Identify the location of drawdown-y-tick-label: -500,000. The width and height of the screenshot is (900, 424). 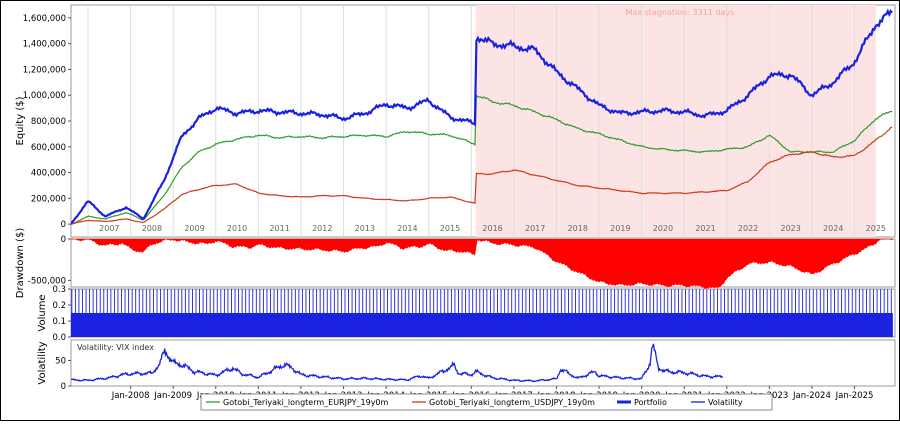
(47, 281).